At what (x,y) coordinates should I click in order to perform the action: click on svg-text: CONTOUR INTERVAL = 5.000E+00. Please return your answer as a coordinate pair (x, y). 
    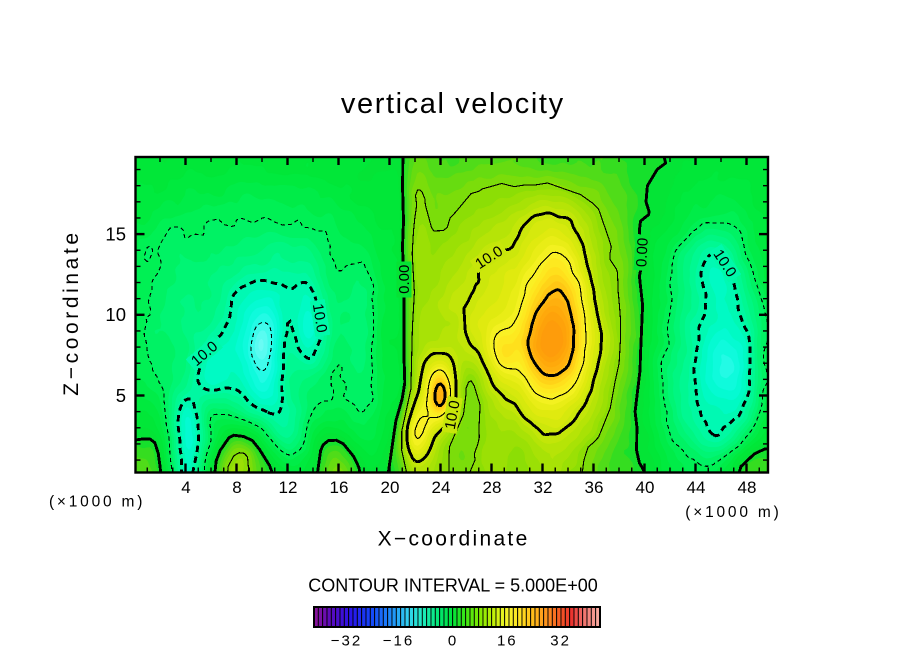
    Looking at the image, I should click on (452, 586).